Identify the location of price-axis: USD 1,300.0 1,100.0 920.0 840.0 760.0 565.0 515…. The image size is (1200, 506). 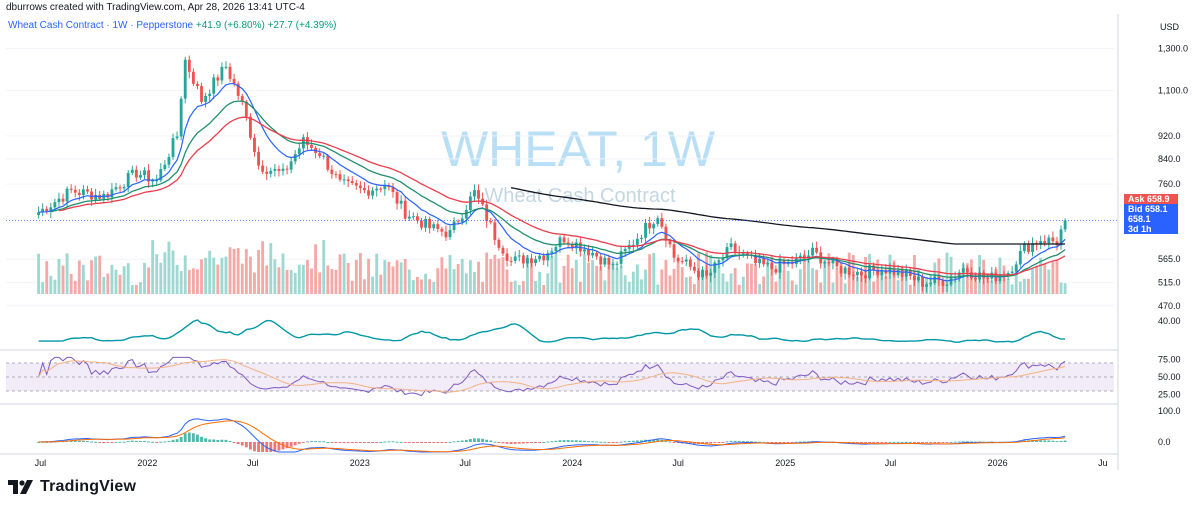
(1152, 242).